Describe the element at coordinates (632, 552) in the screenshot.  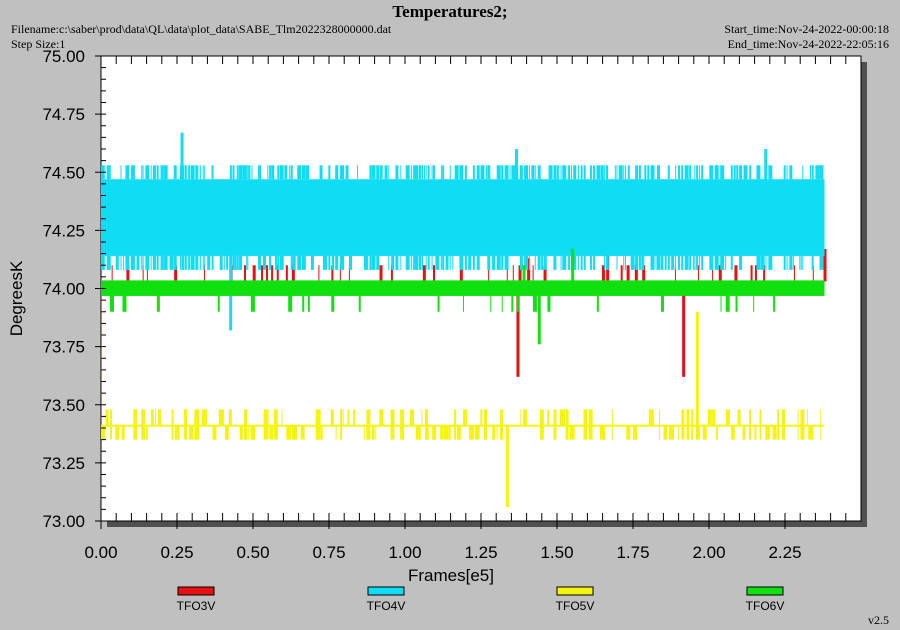
I see `x-tick-label: 1.75` at that location.